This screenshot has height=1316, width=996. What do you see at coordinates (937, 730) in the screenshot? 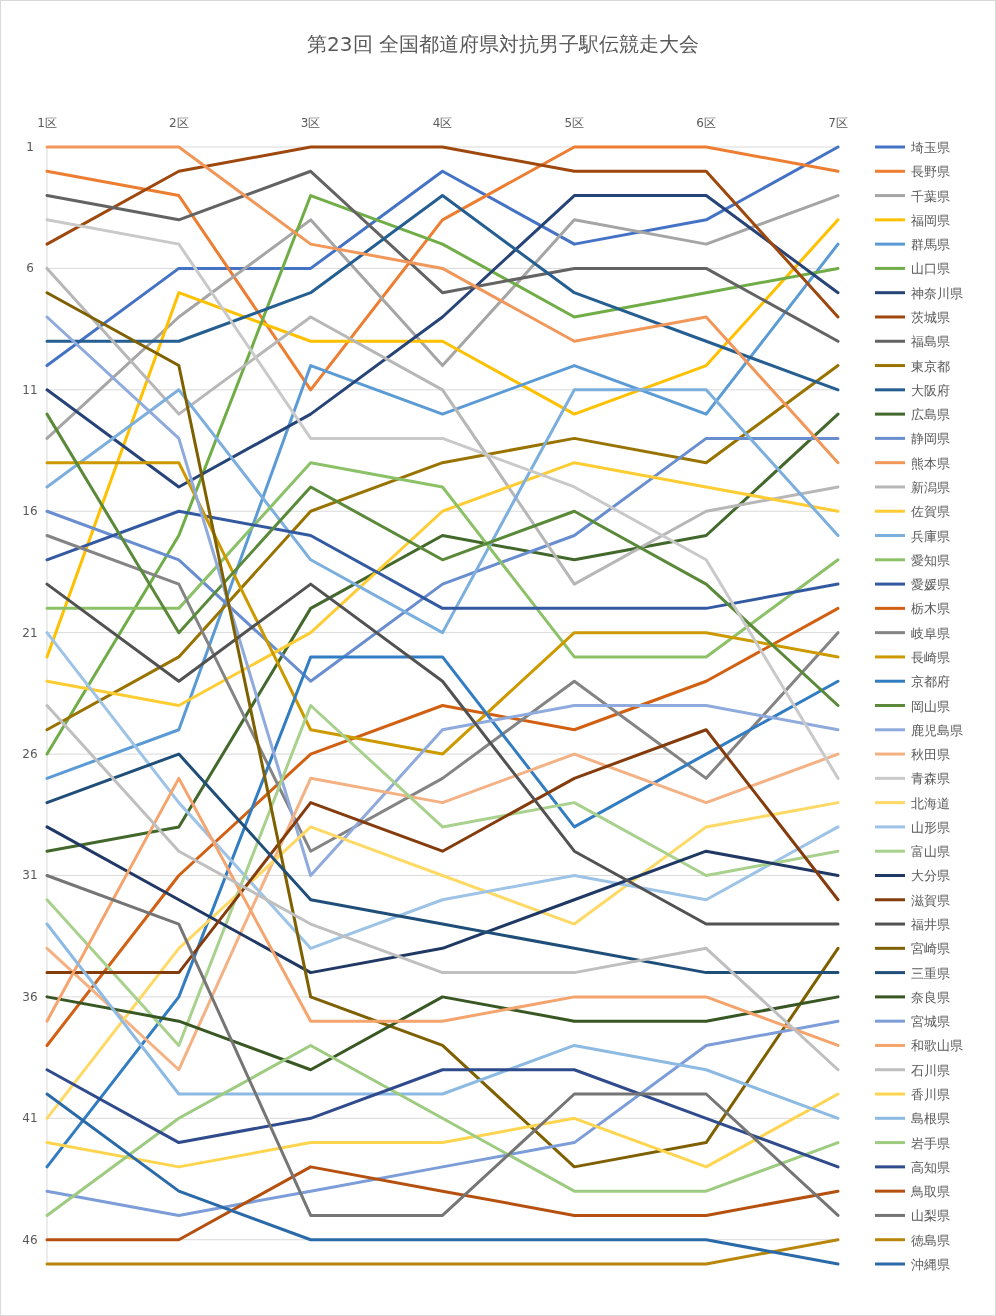
I see `legend-label: 鹿児島県` at bounding box center [937, 730].